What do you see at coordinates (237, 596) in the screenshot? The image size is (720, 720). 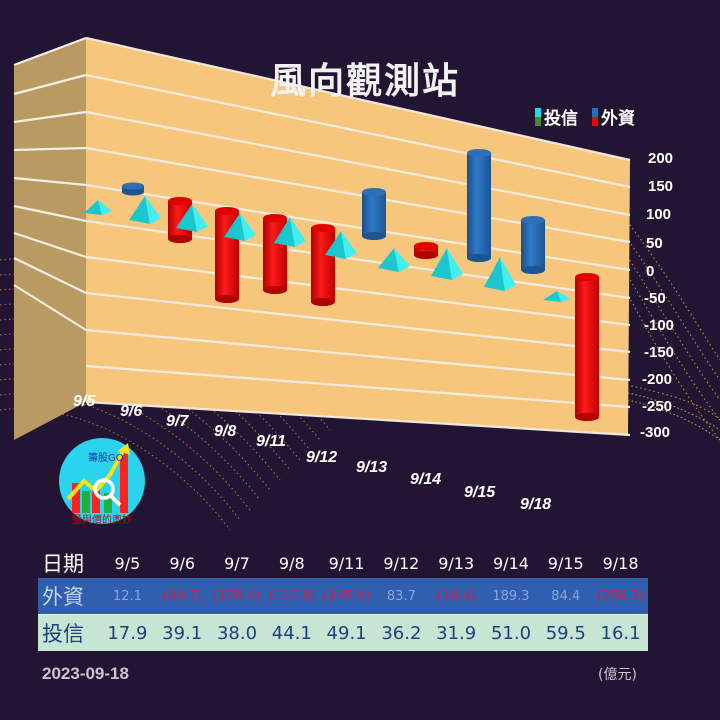 I see `table-cell: (178.6)` at bounding box center [237, 596].